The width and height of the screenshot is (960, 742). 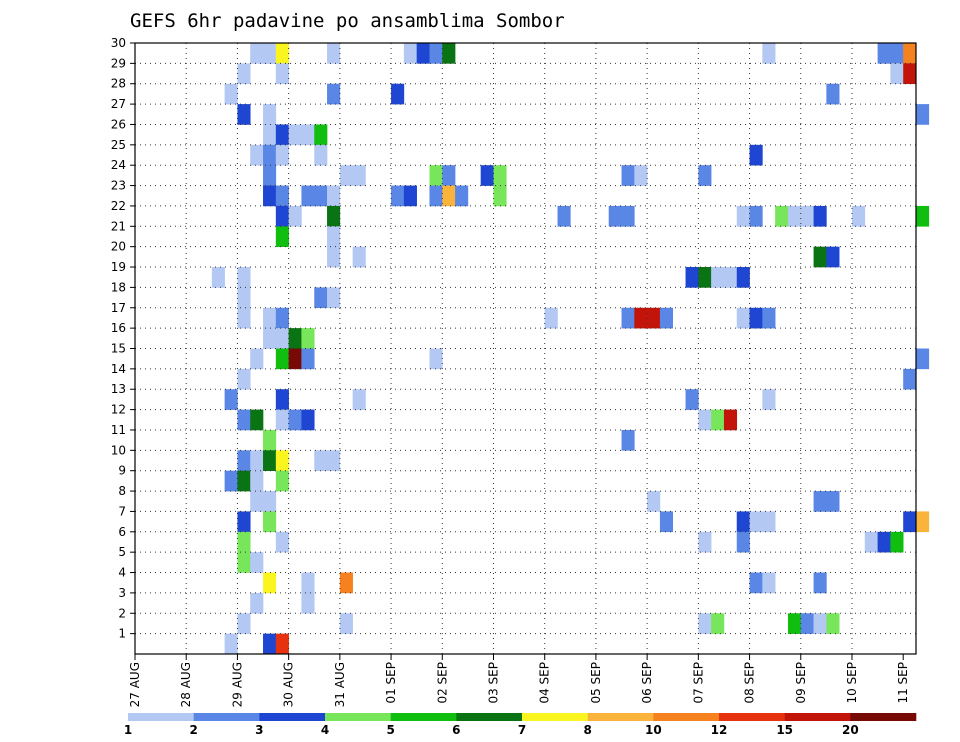 I want to click on legend-label: 4, so click(x=325, y=730).